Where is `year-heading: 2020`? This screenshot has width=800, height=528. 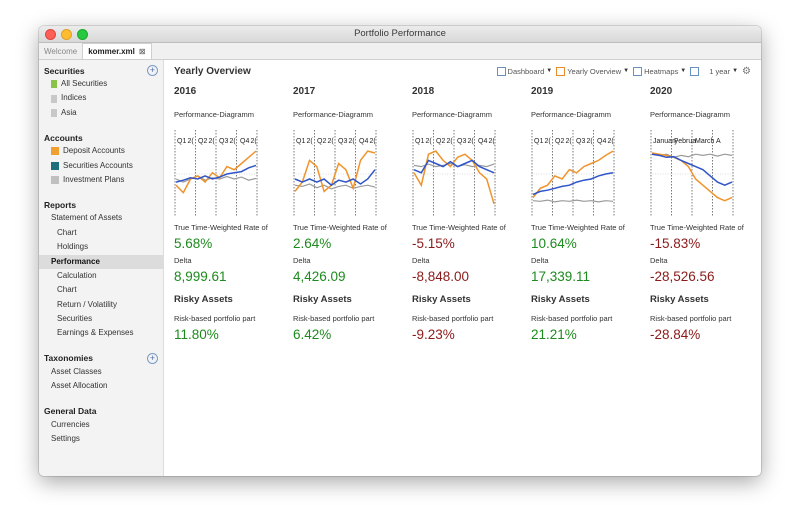
year-heading: 2020 is located at coordinates (661, 91).